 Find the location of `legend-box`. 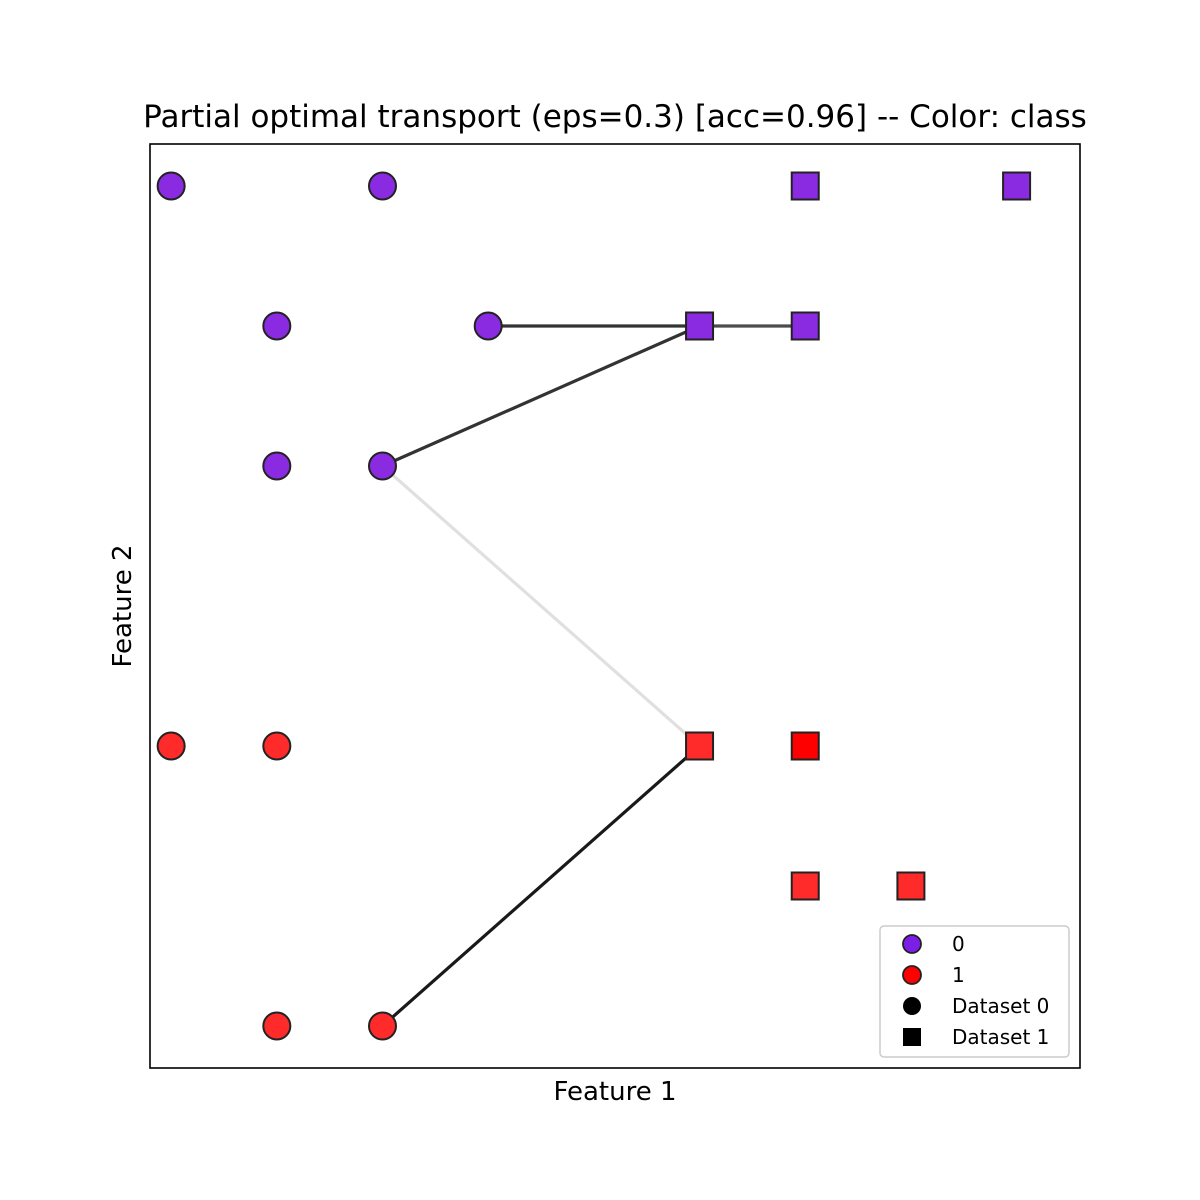

legend-box is located at coordinates (974, 991).